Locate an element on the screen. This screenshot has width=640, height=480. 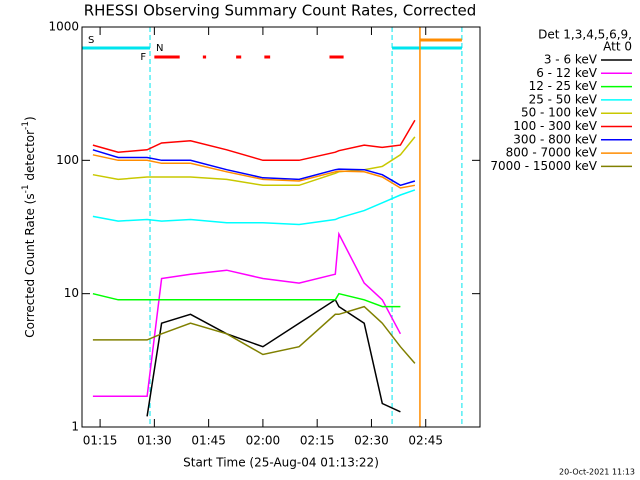
flag-label: N is located at coordinates (159, 48).